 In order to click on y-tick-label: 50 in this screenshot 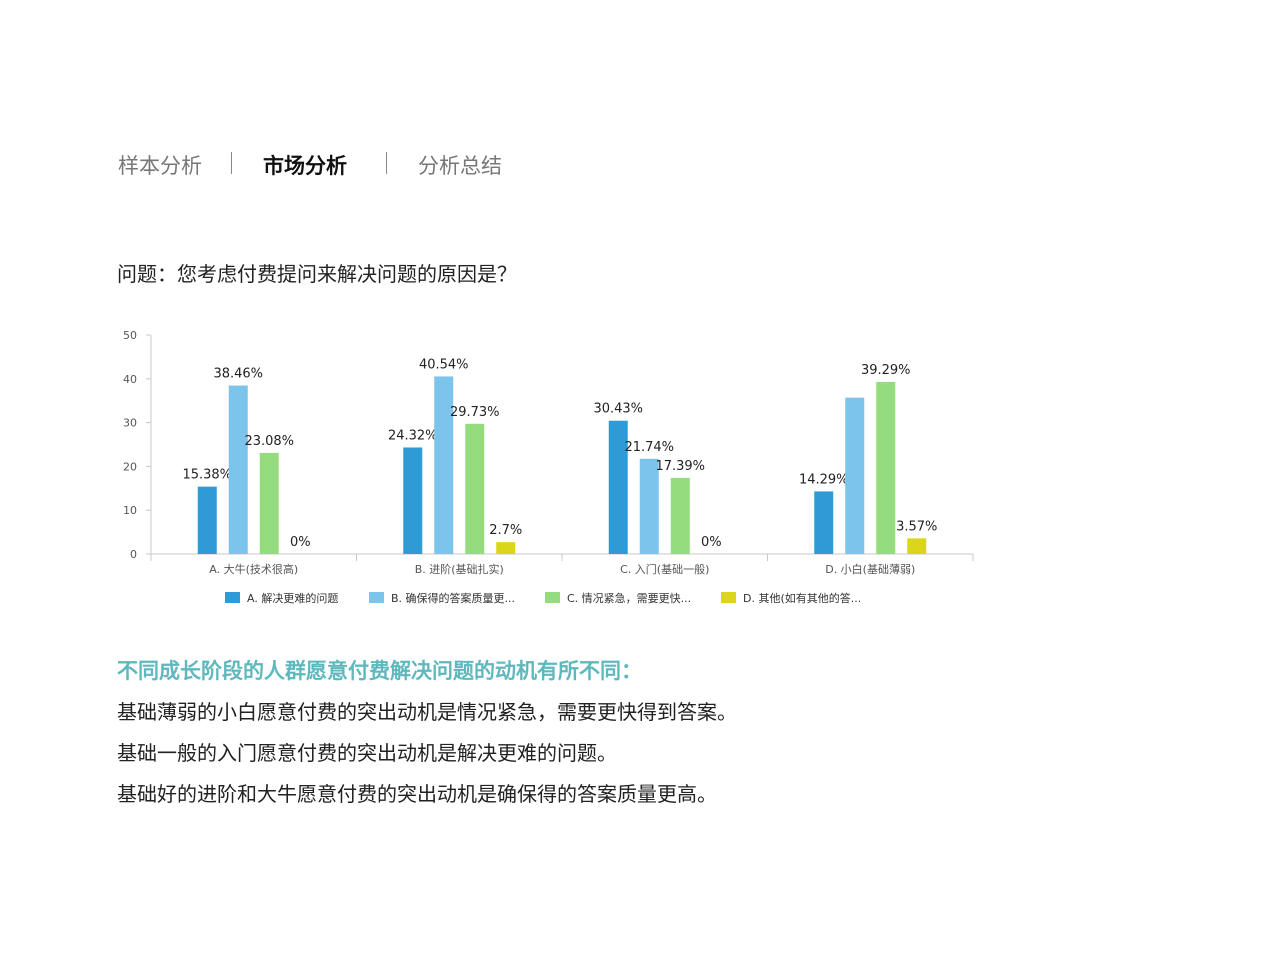, I will do `click(130, 335)`.